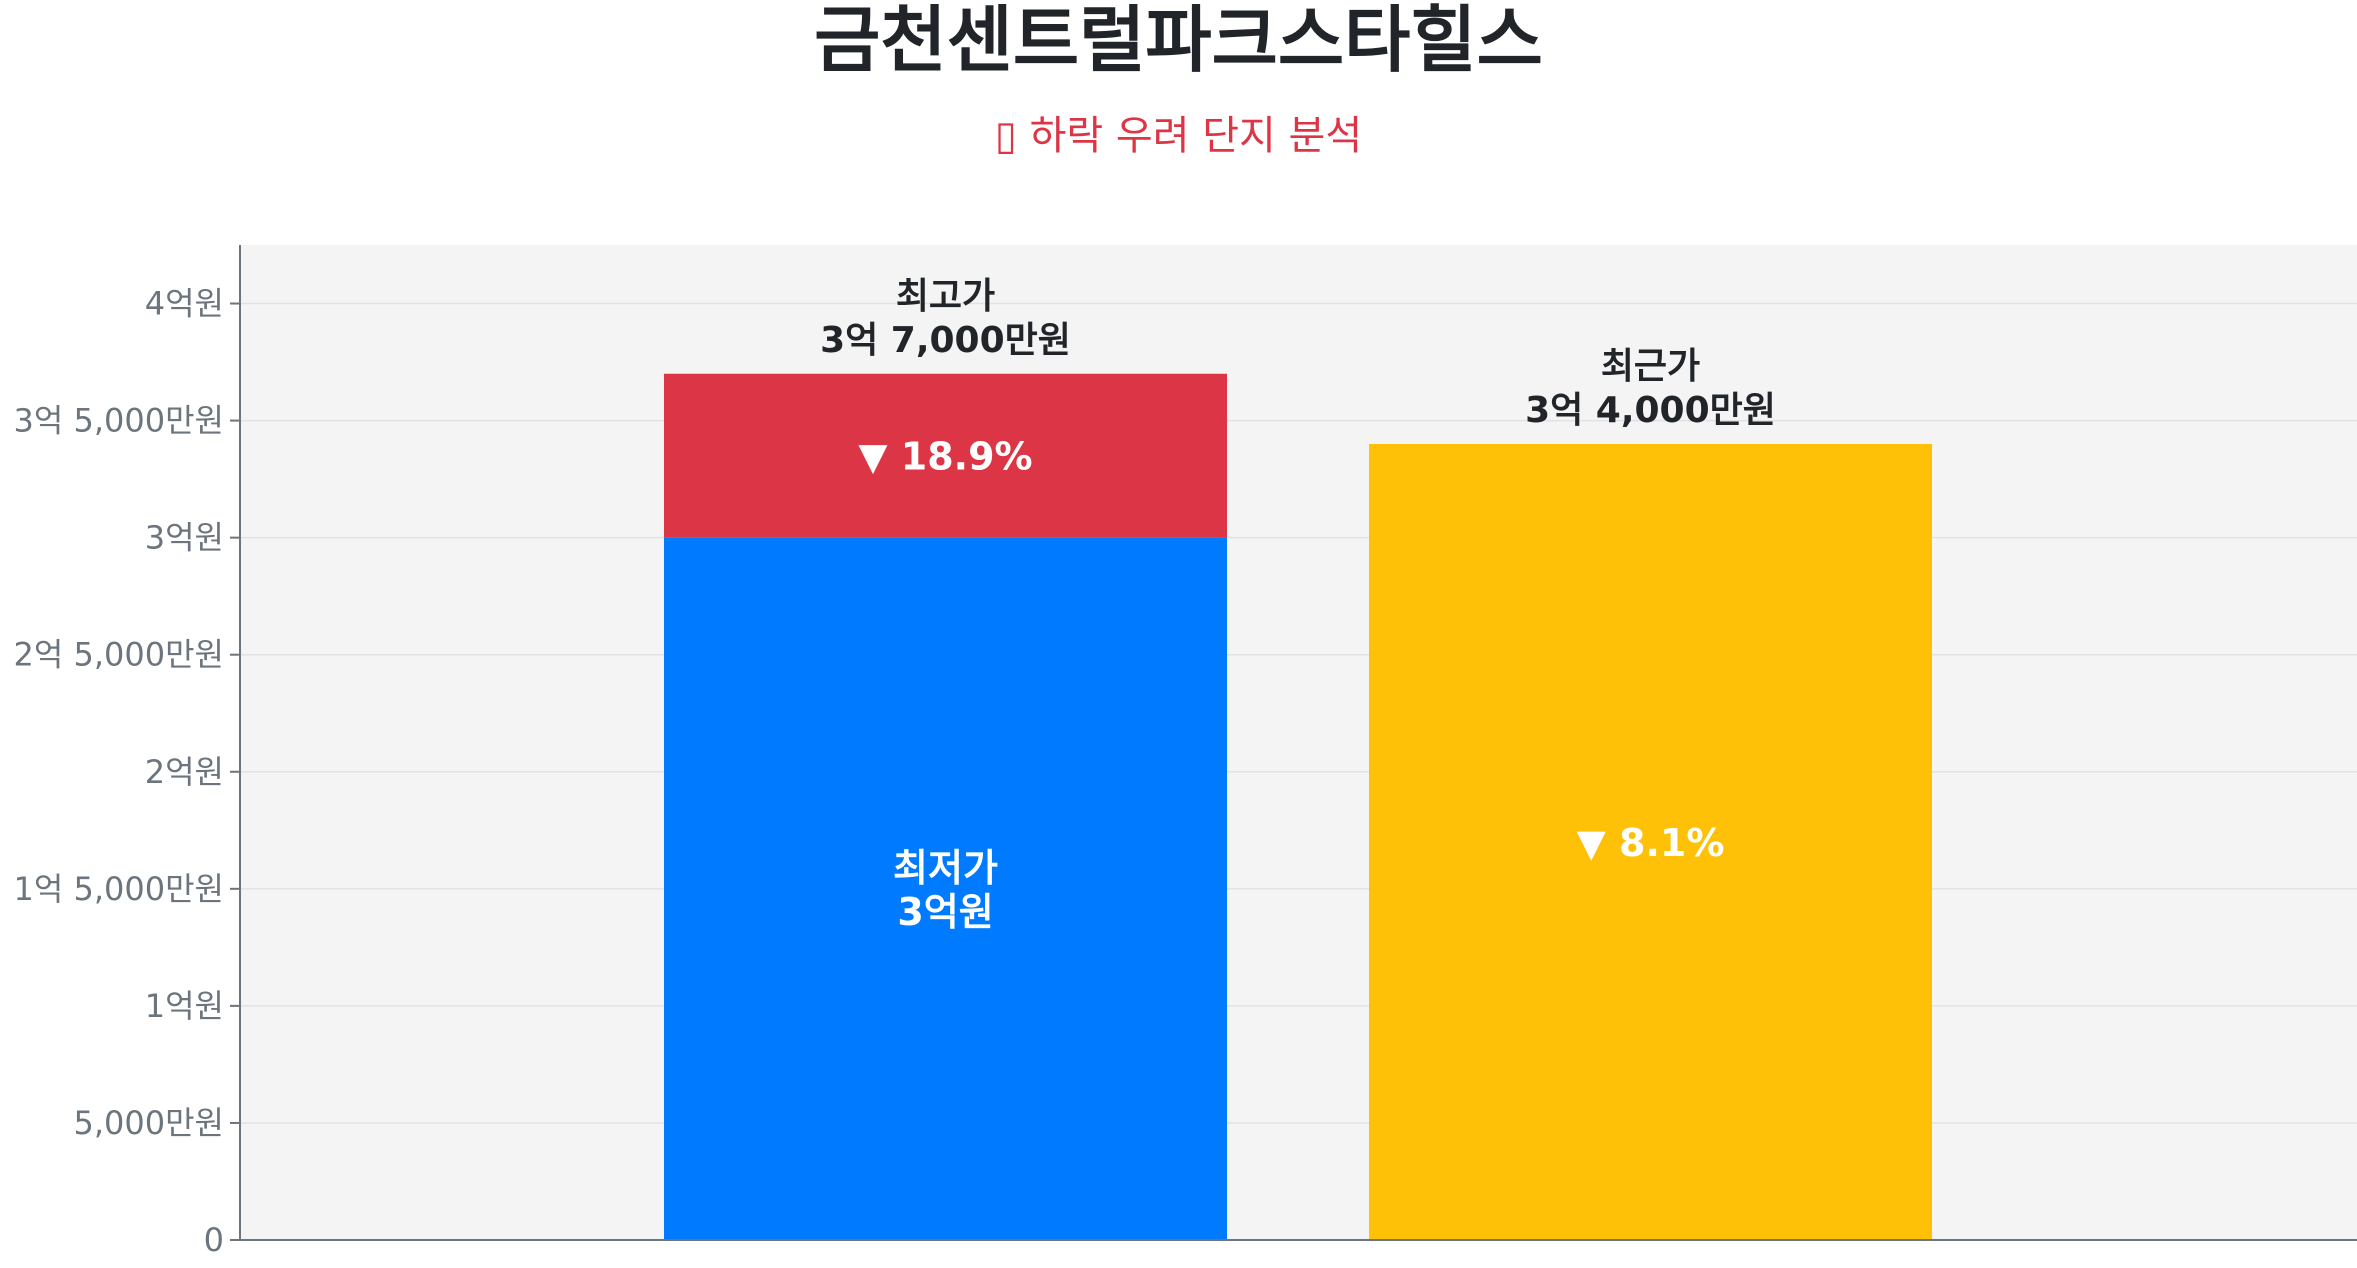 Image resolution: width=2357 pixels, height=1268 pixels. Describe the element at coordinates (1650, 366) in the screenshot. I see `bar-top-label: 최근가` at that location.